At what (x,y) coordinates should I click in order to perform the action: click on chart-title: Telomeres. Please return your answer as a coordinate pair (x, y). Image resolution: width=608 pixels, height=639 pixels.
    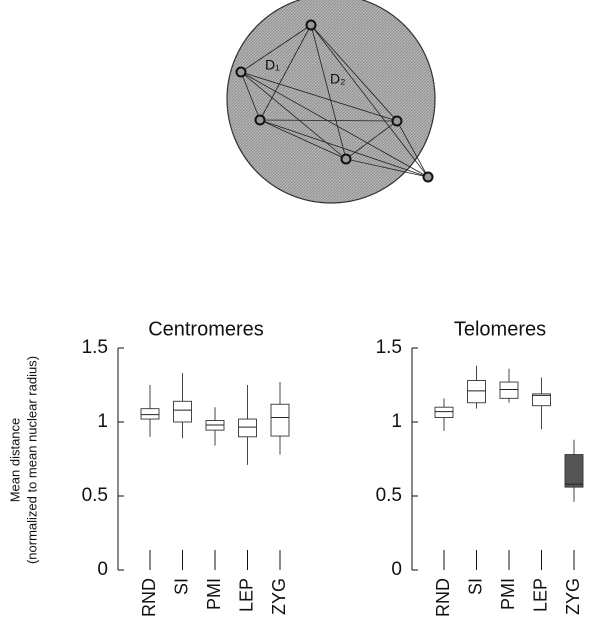
    Looking at the image, I should click on (500, 329).